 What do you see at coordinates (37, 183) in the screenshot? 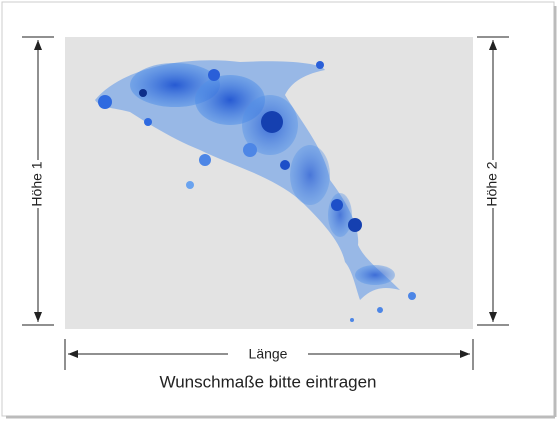
I see `height-label-left: Höhe 1` at bounding box center [37, 183].